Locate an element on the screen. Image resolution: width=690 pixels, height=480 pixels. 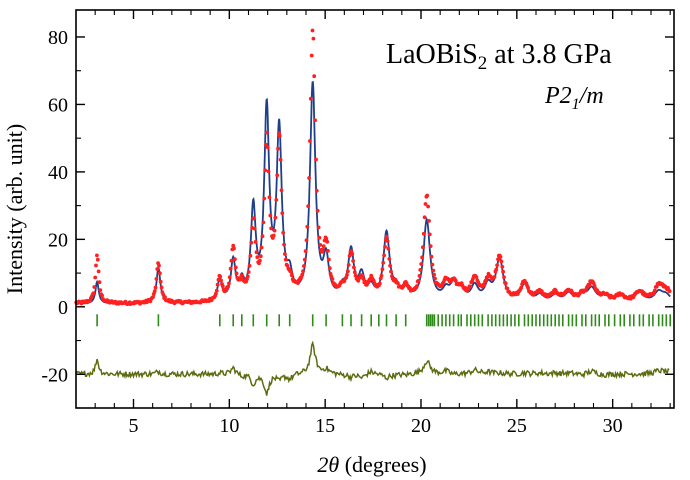
difference-curve is located at coordinates (372, 368).